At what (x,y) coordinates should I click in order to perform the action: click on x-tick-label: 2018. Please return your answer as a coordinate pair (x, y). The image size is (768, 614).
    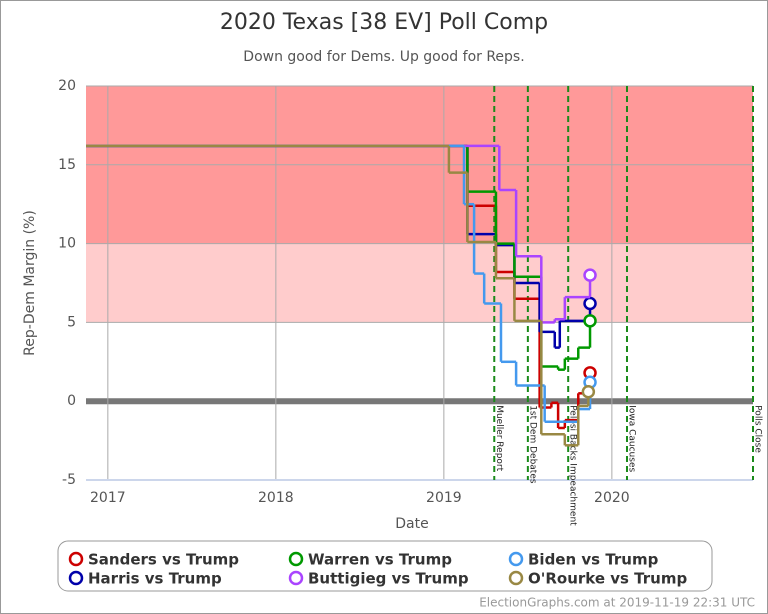
    Looking at the image, I should click on (276, 498).